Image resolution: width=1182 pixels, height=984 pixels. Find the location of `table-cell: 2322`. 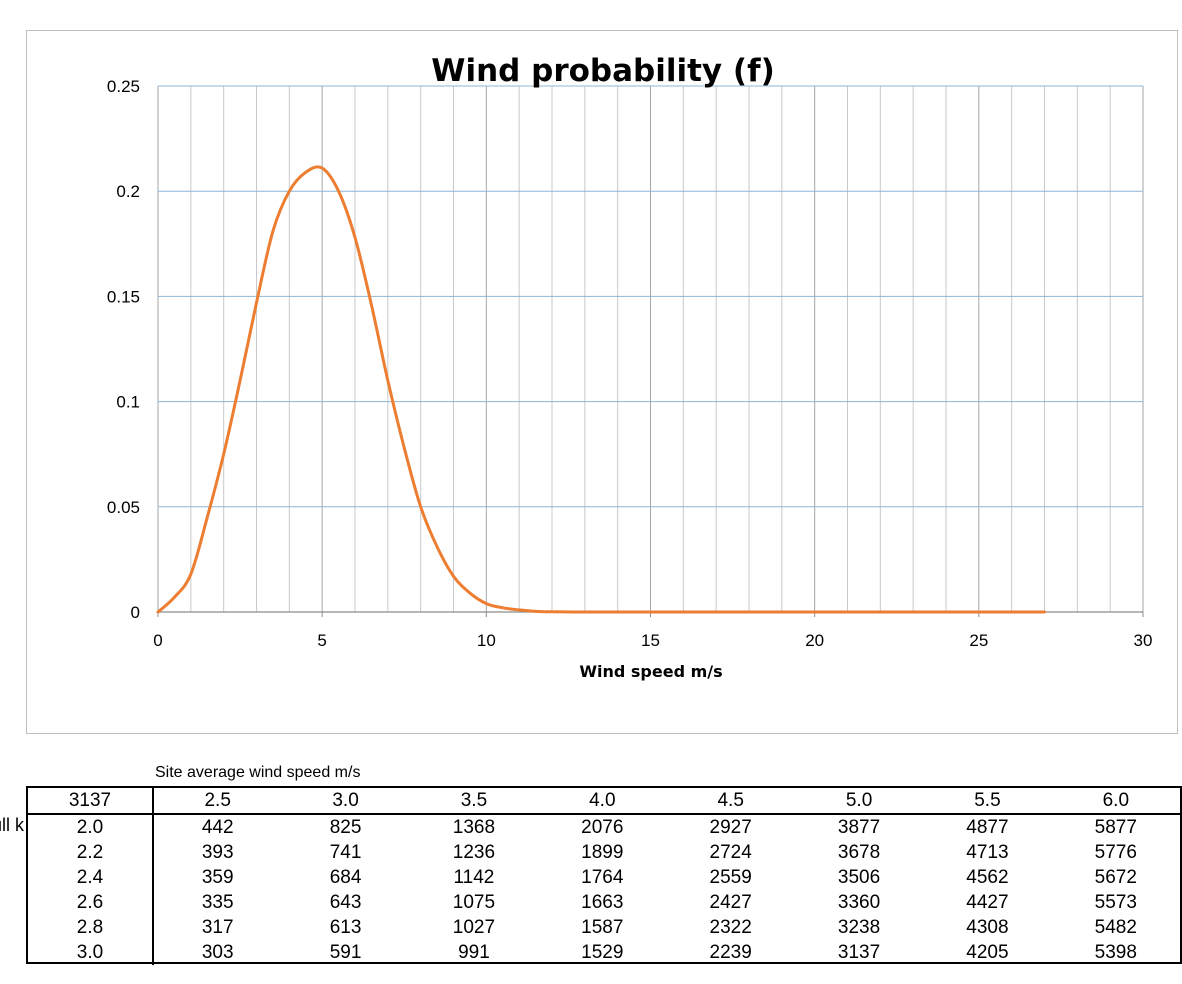

table-cell: 2322 is located at coordinates (730, 927).